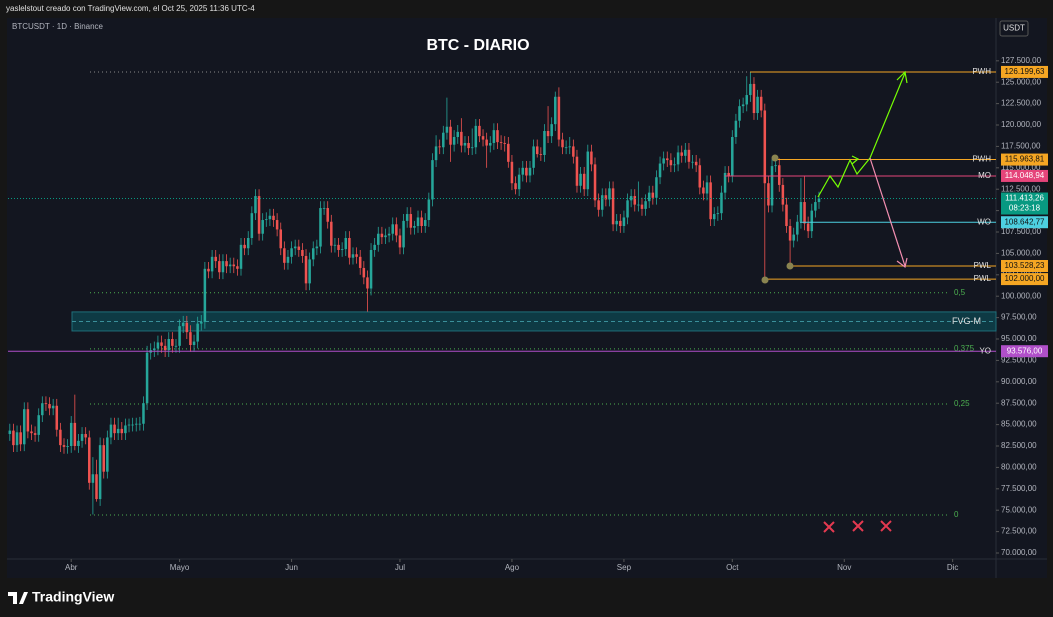  I want to click on y-tick-label: 107.500,00, so click(1021, 231).